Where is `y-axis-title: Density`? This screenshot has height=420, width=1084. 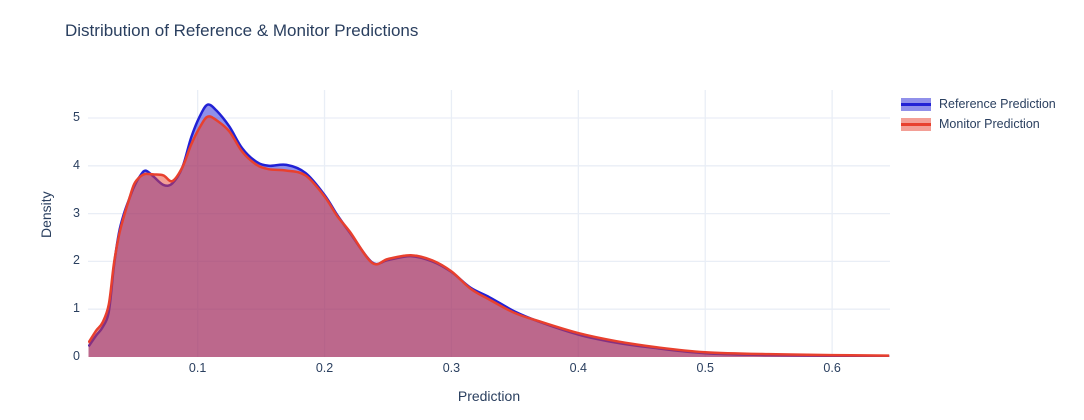 y-axis-title: Density is located at coordinates (46, 214).